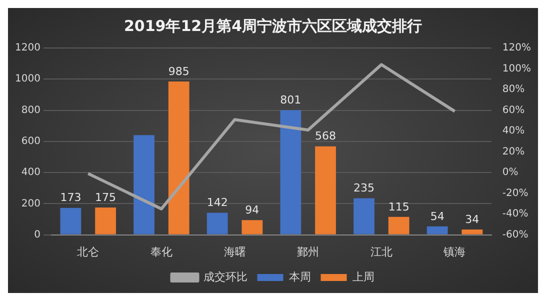 Image resolution: width=546 pixels, height=301 pixels. What do you see at coordinates (88, 251) in the screenshot?
I see `x-tick-label: 北仑` at bounding box center [88, 251].